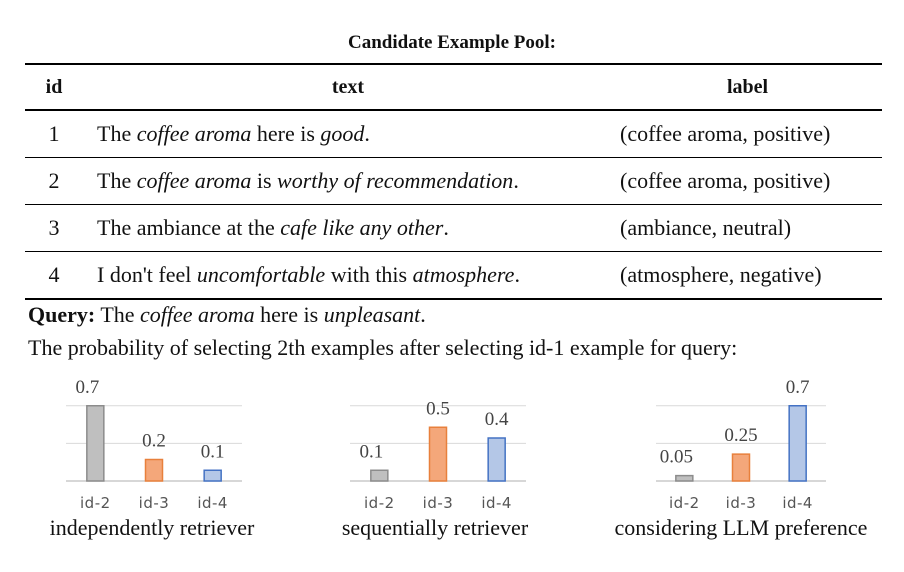  What do you see at coordinates (369, 274) in the screenshot?
I see `row-text-segment: with this` at bounding box center [369, 274].